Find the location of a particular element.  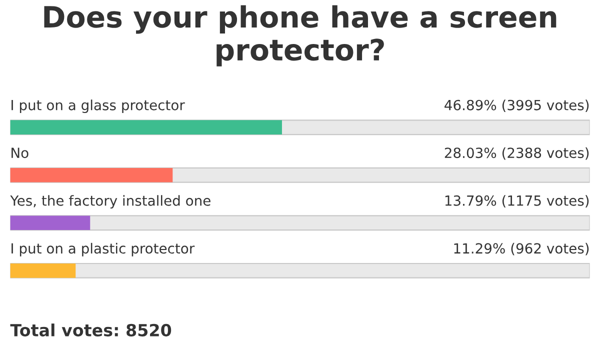

chart-title: Does your phone have a screen protector? is located at coordinates (300, 35).